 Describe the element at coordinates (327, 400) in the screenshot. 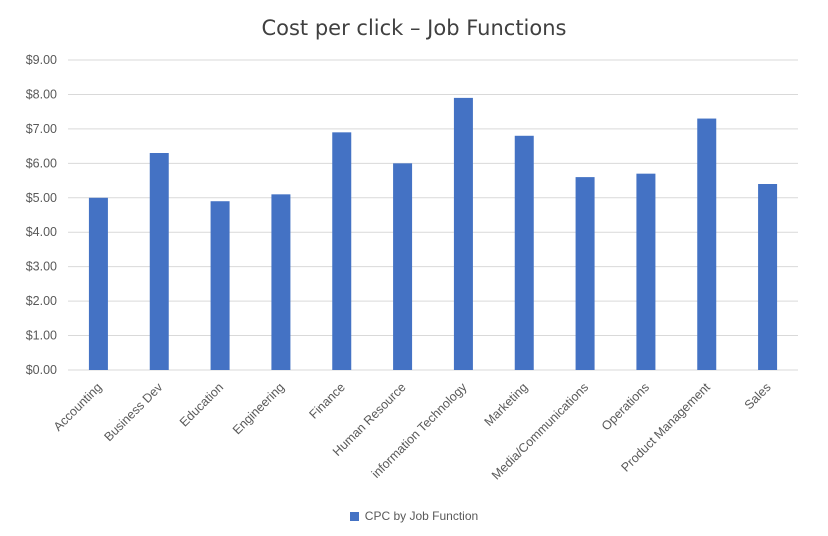

I see `x-tick-label: Finance` at that location.